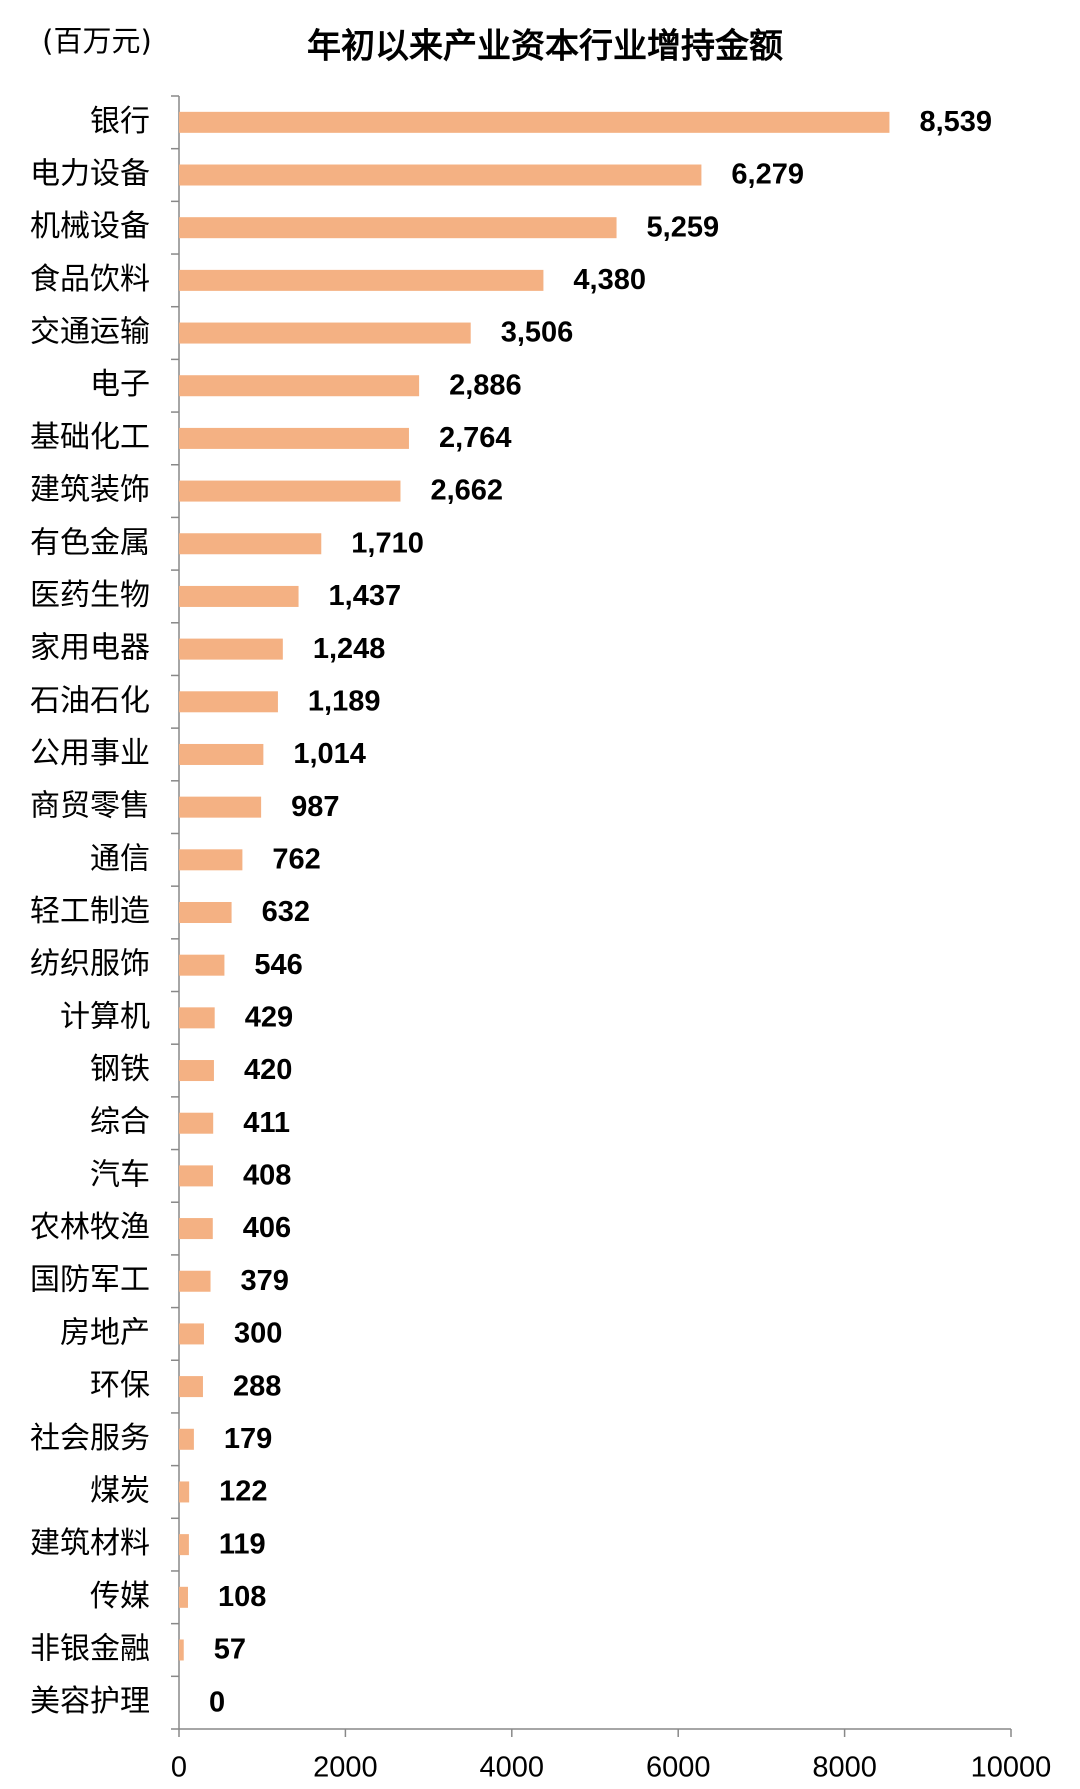 The width and height of the screenshot is (1080, 1789). What do you see at coordinates (609, 280) in the screenshot?
I see `value-label: 4,380` at bounding box center [609, 280].